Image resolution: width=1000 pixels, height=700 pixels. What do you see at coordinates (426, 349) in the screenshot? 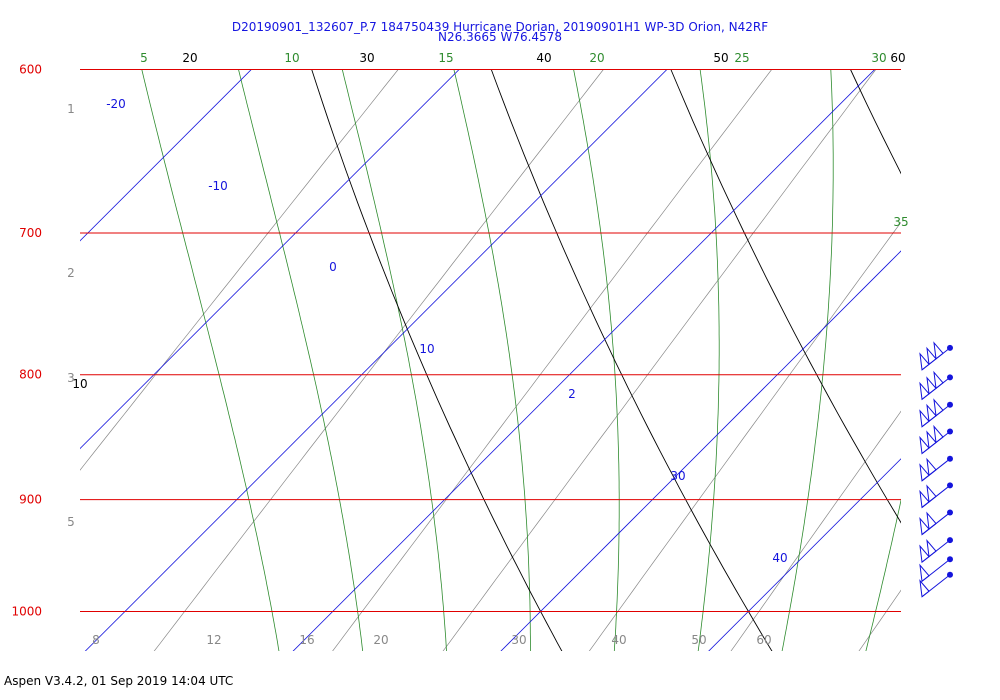
I see `isotherm-label: 10` at bounding box center [426, 349].